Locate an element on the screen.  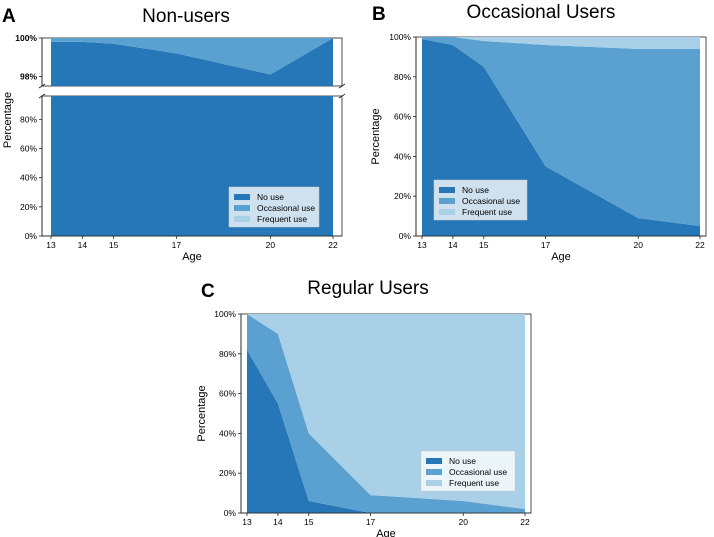
panel-title: Occasional Users is located at coordinates (541, 12).